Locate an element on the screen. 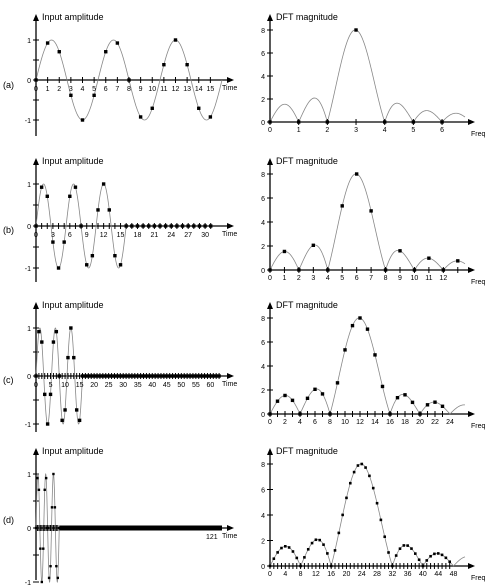 The height and width of the screenshot is (585, 500). x-tick-label: 15 is located at coordinates (121, 235).